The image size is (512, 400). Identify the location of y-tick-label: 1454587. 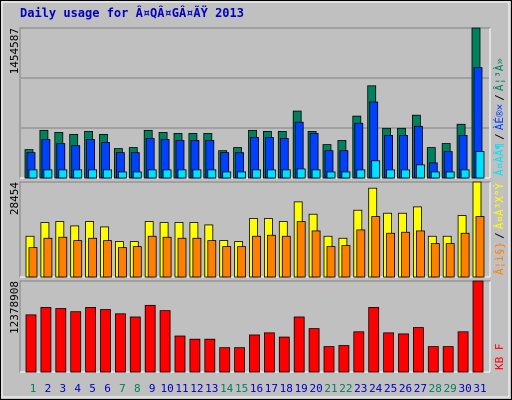
(14, 51).